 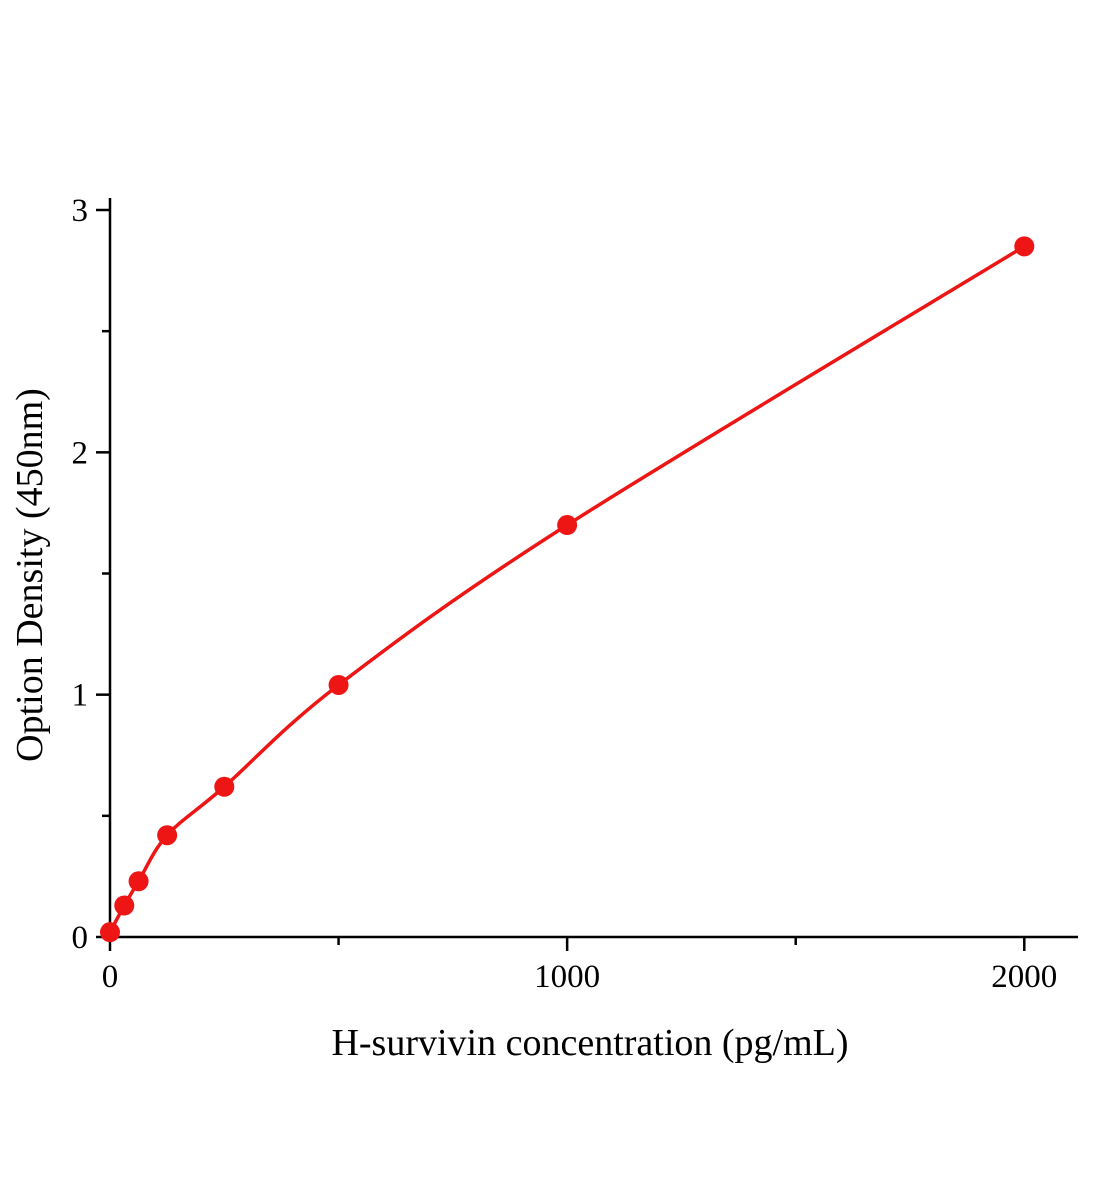 What do you see at coordinates (110, 977) in the screenshot?
I see `x-tick-label: 0` at bounding box center [110, 977].